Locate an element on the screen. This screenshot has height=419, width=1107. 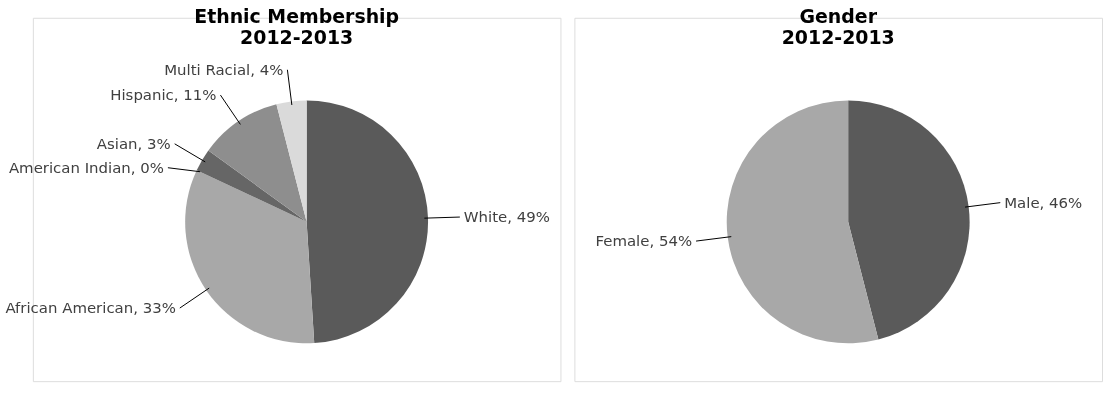
slice-label: Hispanic, 11% is located at coordinates (163, 95).